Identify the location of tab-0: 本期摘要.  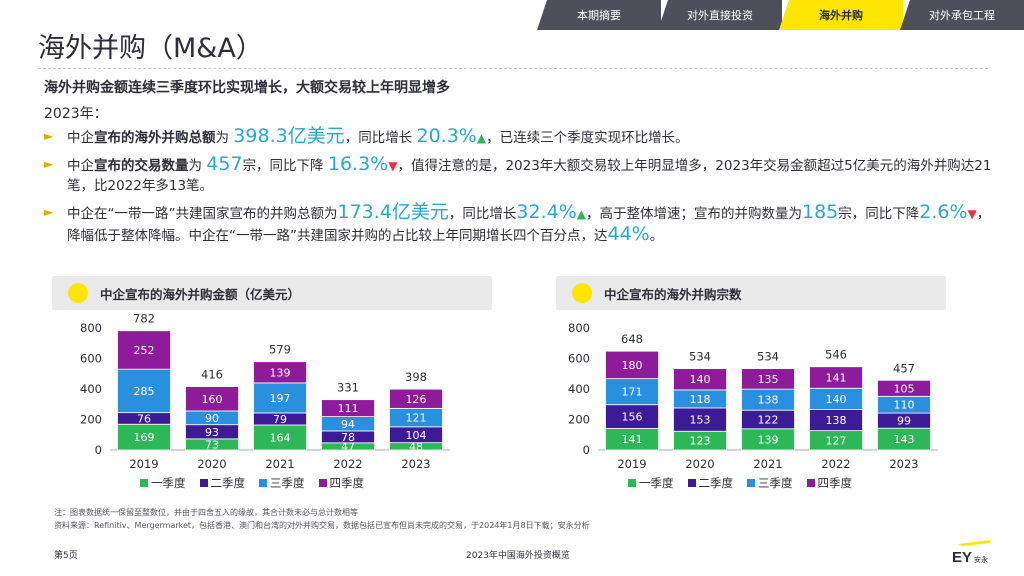
(599, 15).